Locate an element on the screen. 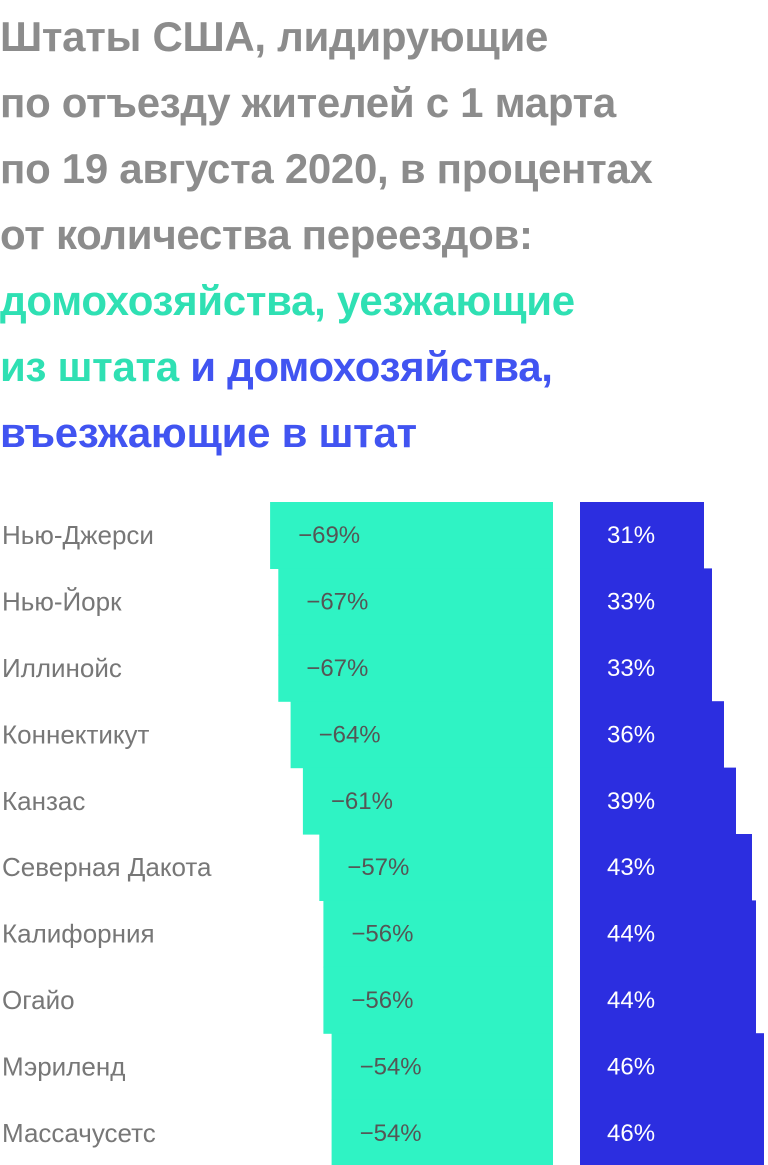 The image size is (768, 1165). value-label-inbound-2: 33% is located at coordinates (631, 668).